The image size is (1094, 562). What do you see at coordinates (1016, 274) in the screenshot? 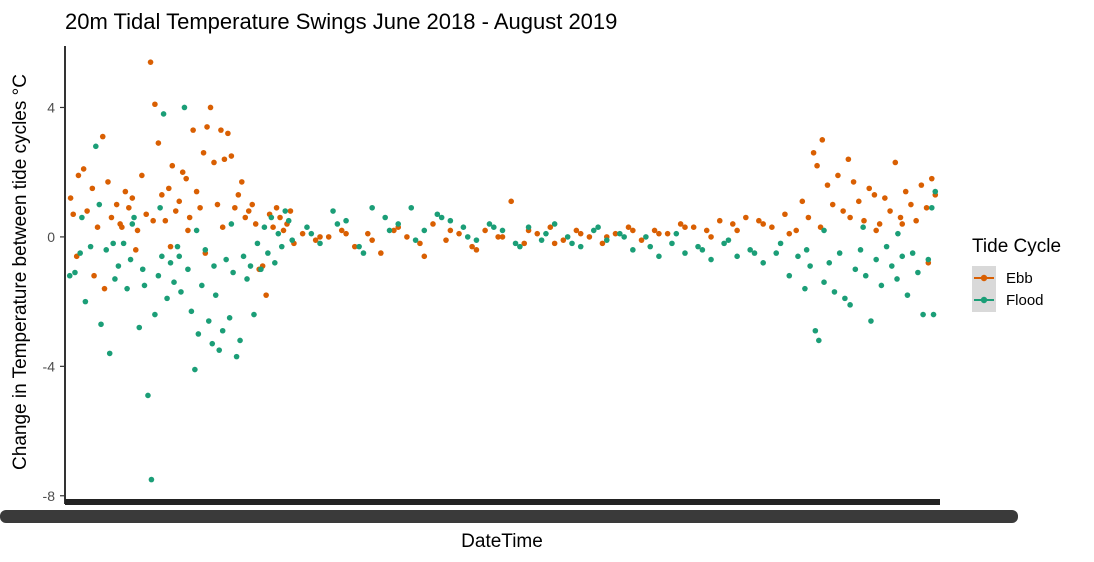
I see `legend: Tide Cycle Ebb Flood` at bounding box center [1016, 274].